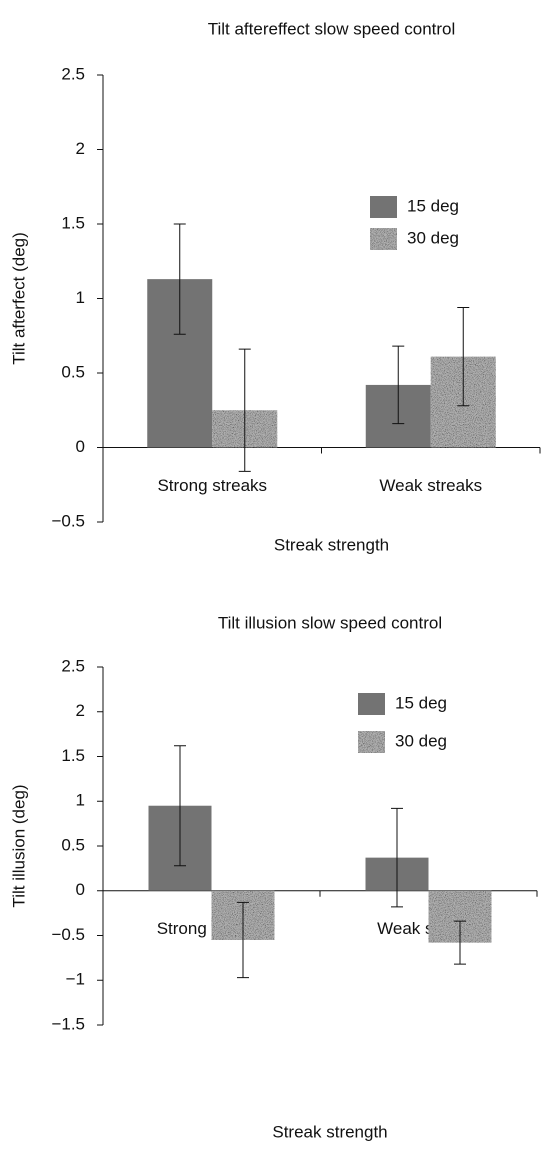 The image size is (543, 1151). Describe the element at coordinates (212, 485) in the screenshot. I see `x-tick-label: Strong streaks` at that location.